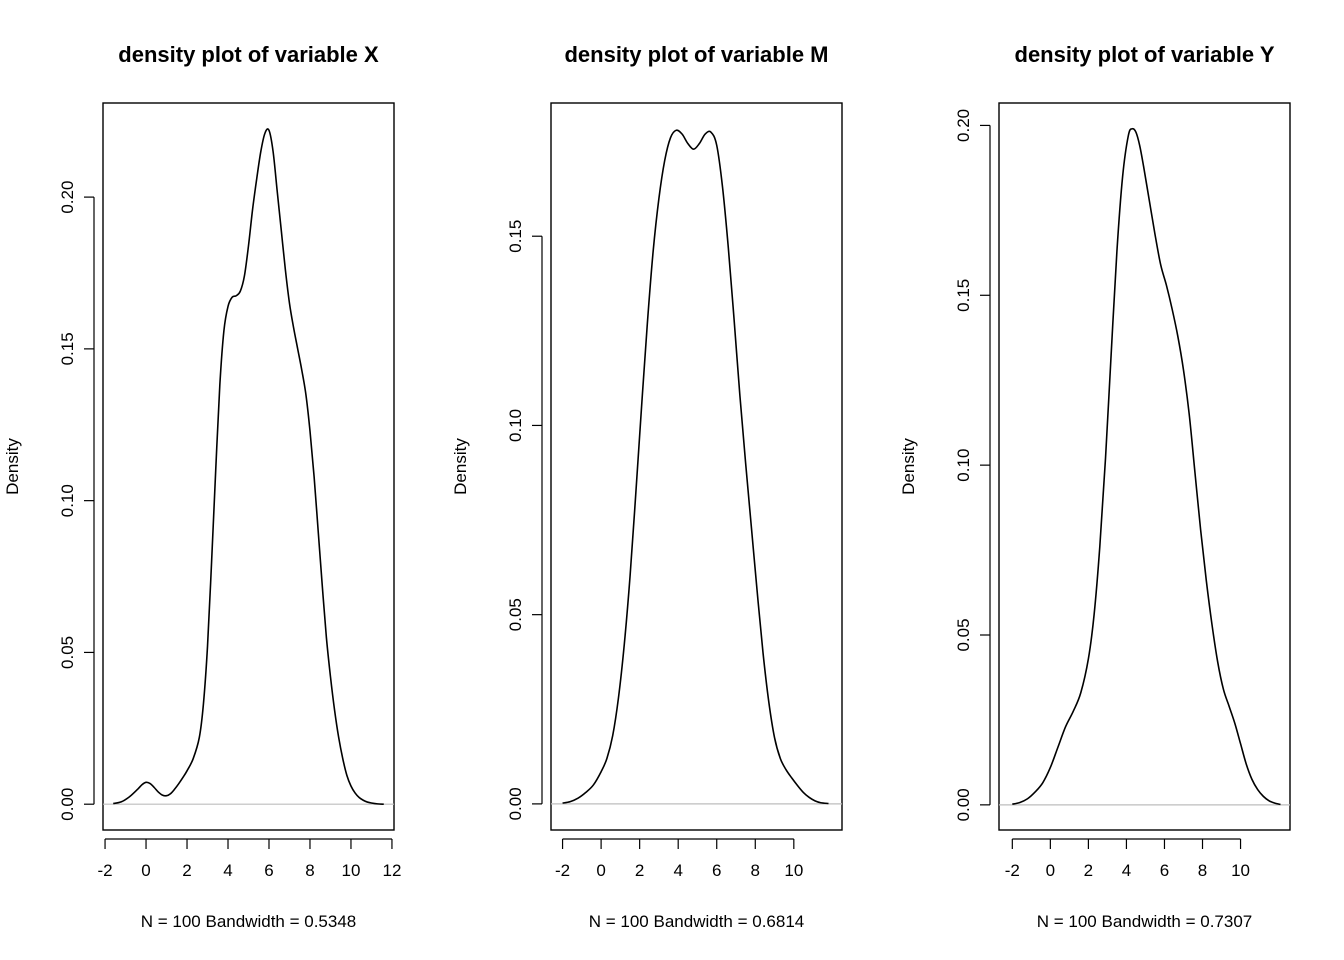  I want to click on x-tick-label: 12, so click(391, 870).